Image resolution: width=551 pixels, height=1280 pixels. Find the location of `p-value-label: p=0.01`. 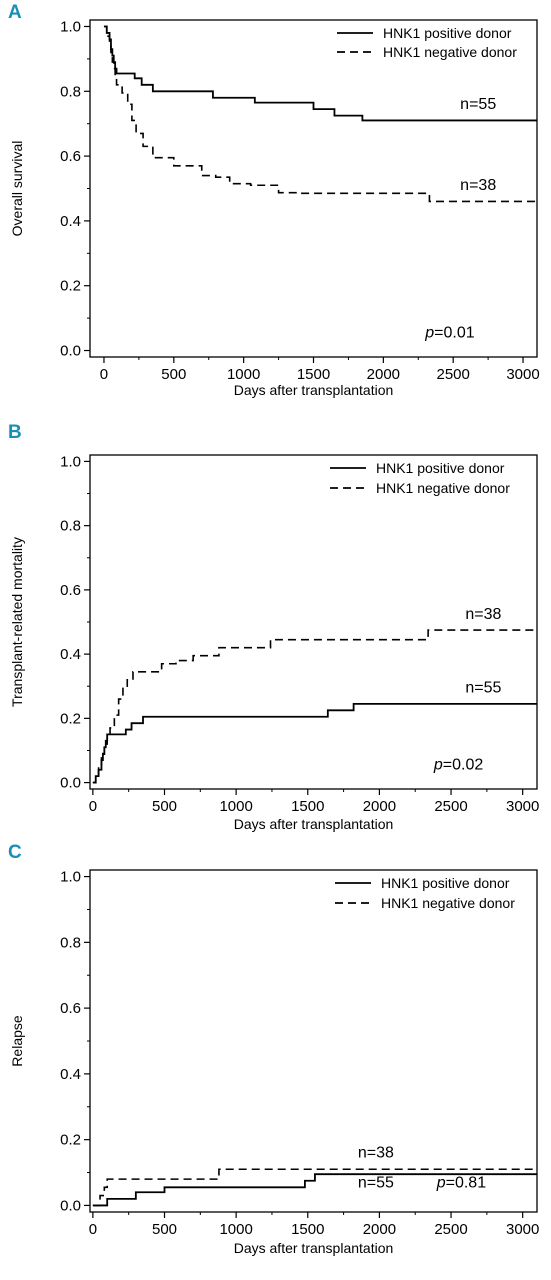

p-value-label: p=0.01 is located at coordinates (449, 333).